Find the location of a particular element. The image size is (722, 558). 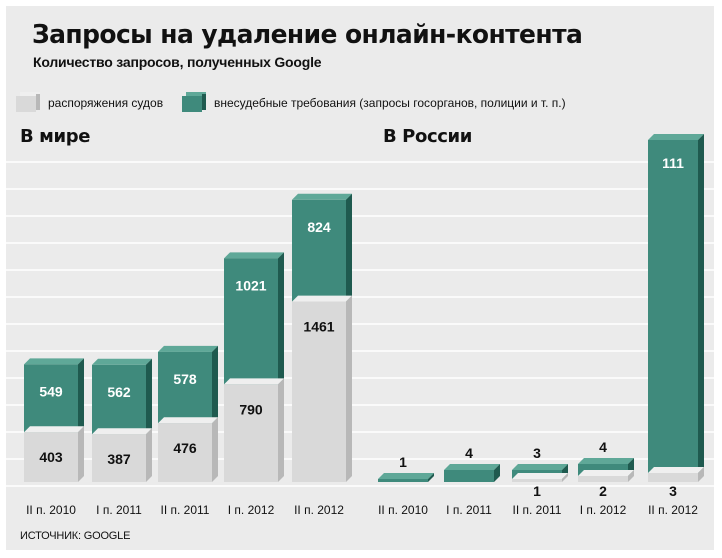

x-tick-world-3: I п. 2012 is located at coordinates (251, 510).